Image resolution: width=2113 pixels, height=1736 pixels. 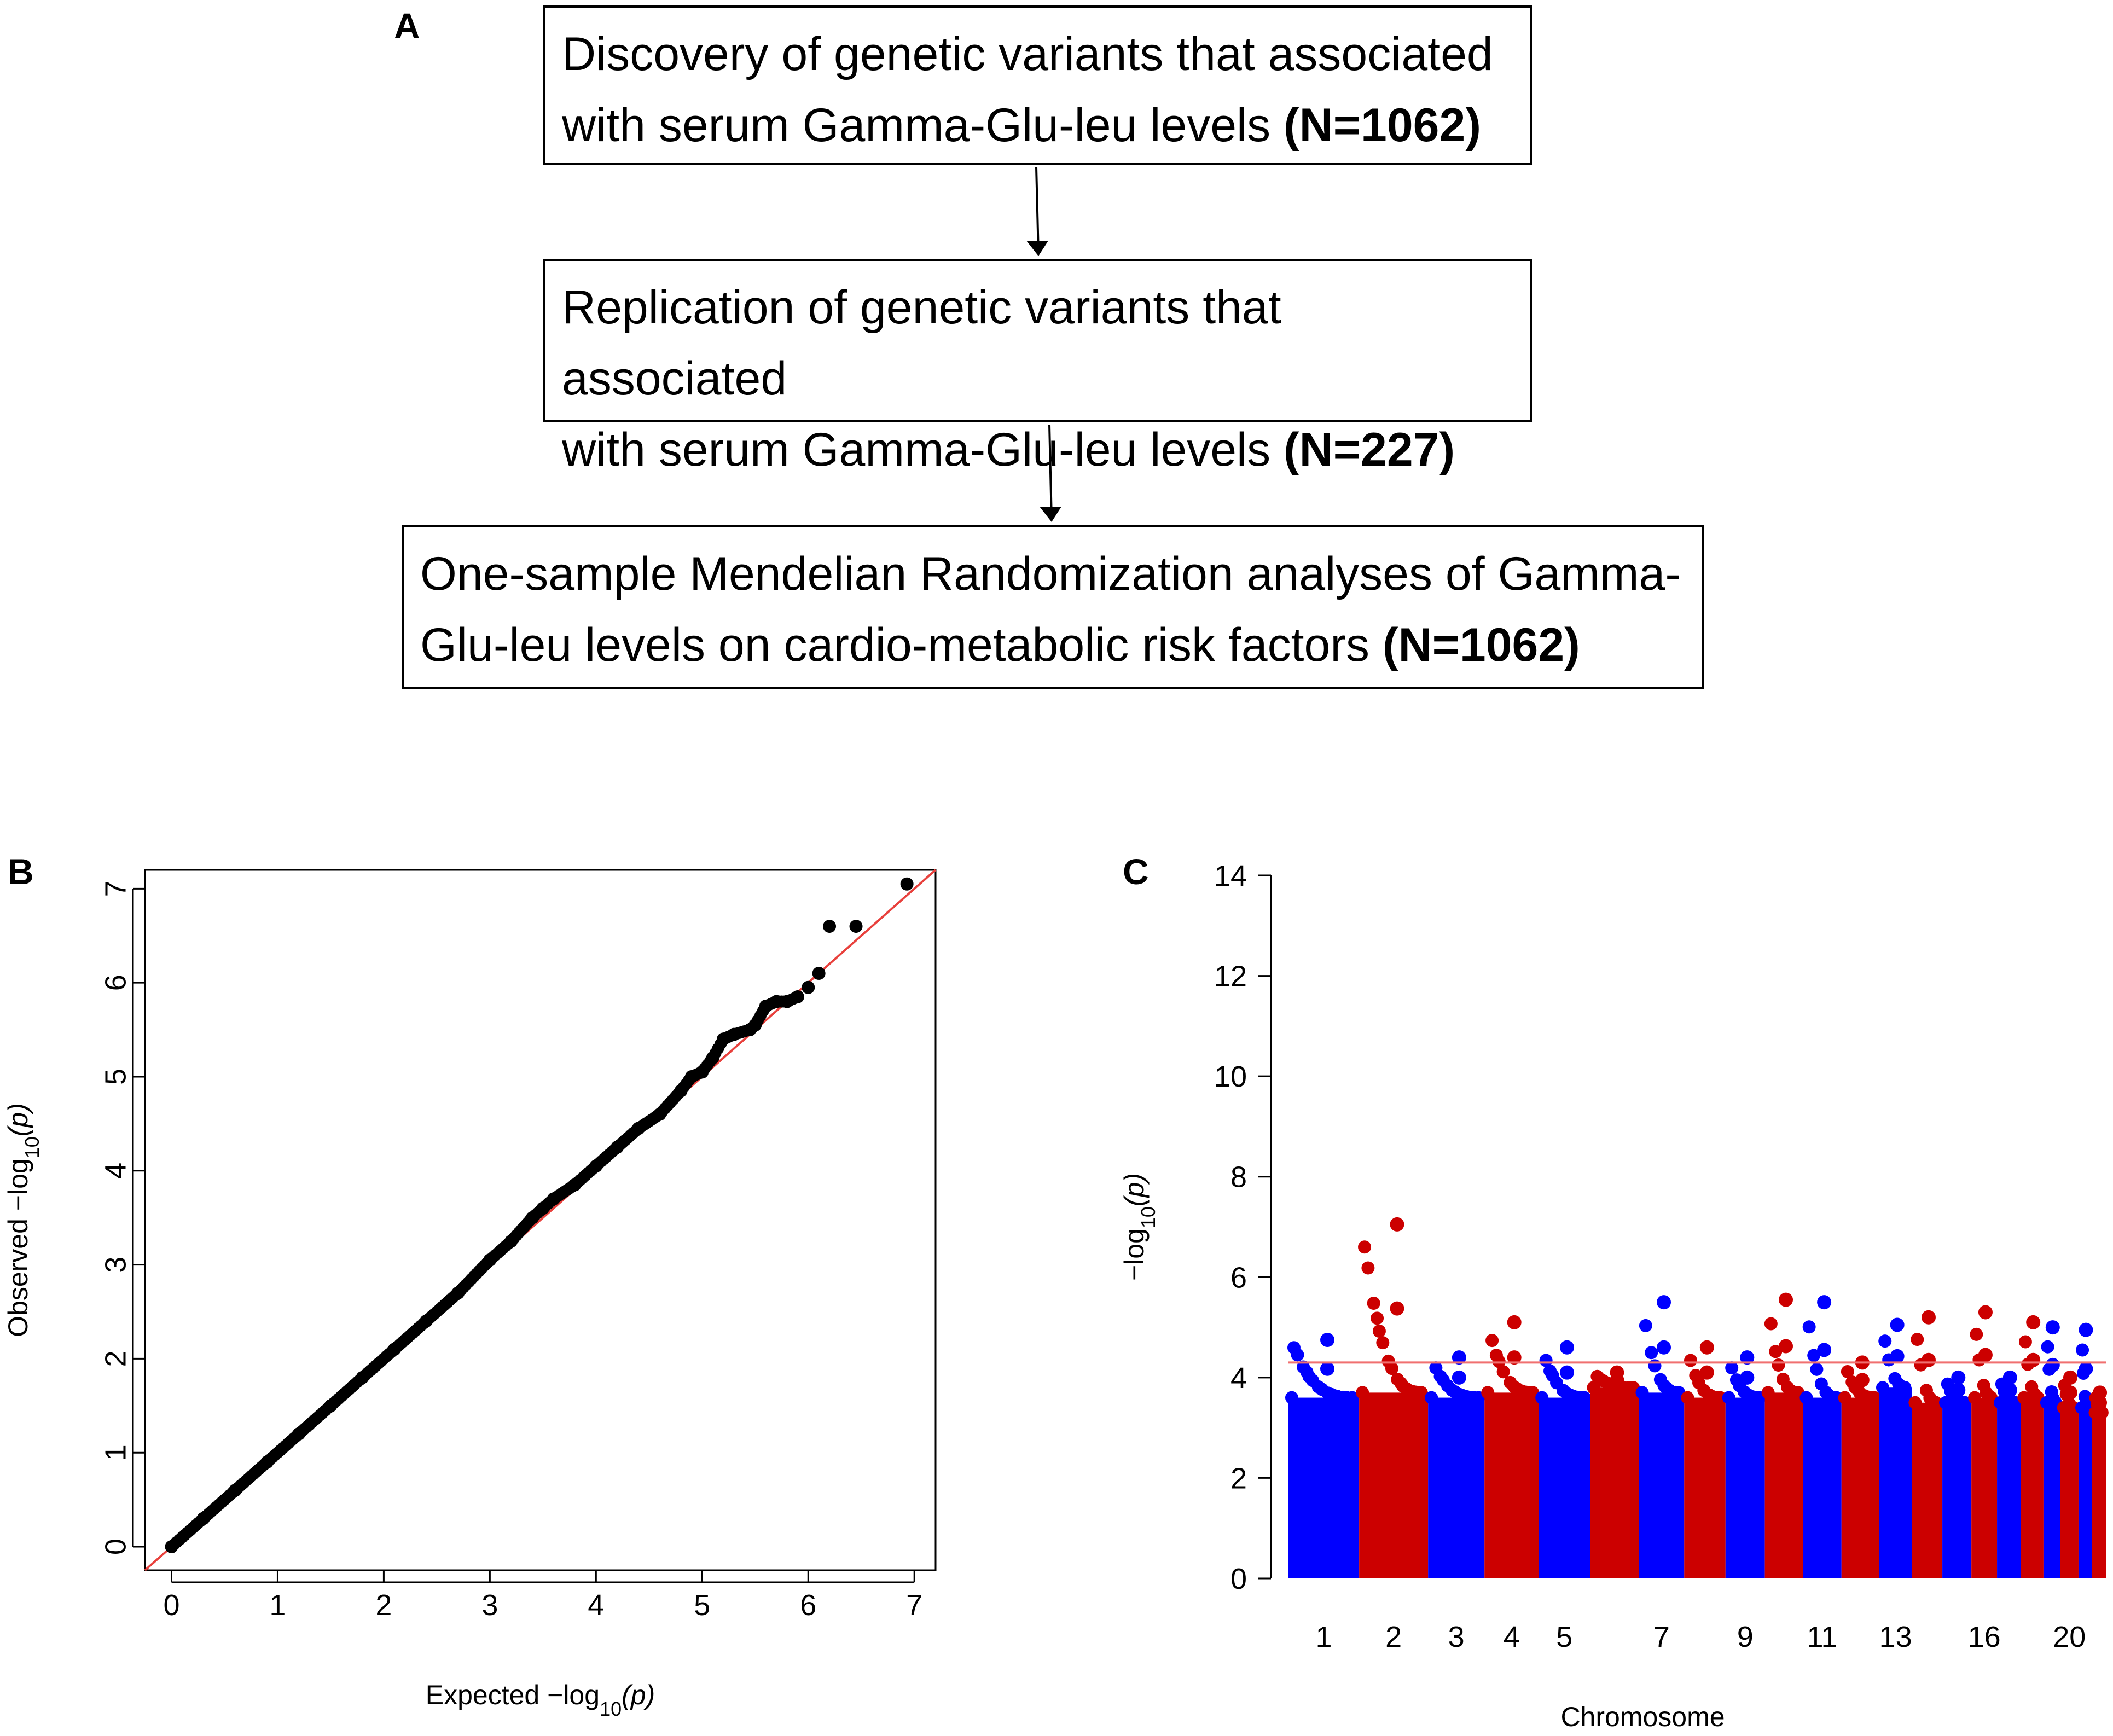 What do you see at coordinates (1136, 871) in the screenshot?
I see `panel-label-c: C` at bounding box center [1136, 871].